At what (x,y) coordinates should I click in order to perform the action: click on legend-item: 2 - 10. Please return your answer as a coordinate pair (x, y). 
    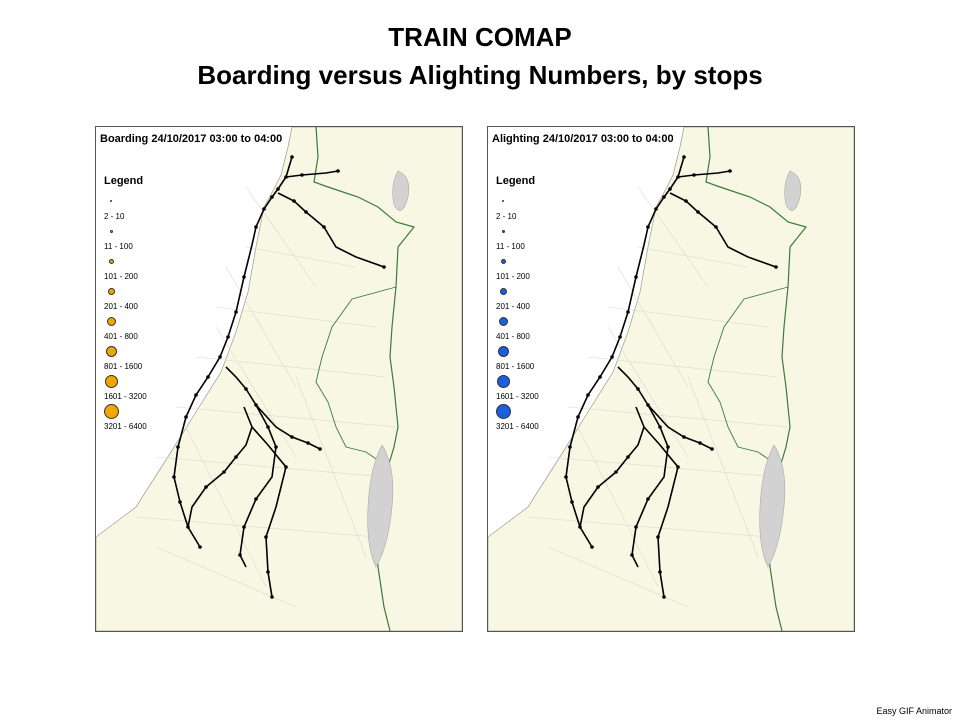
    Looking at the image, I should click on (139, 208).